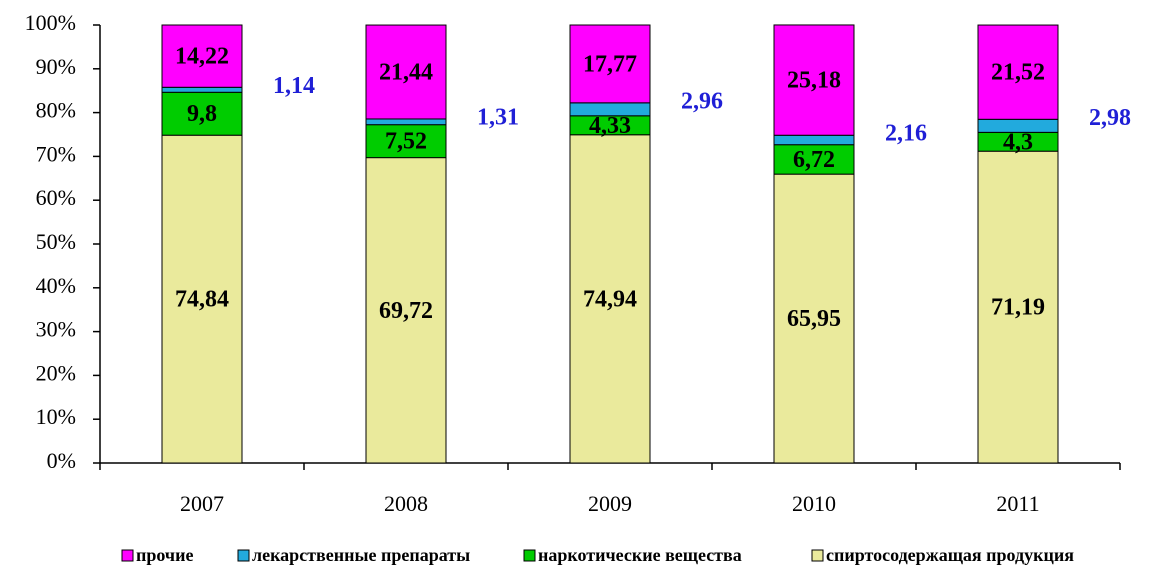 The image size is (1175, 574). I want to click on y-tick-label: 90%, so click(56, 66).